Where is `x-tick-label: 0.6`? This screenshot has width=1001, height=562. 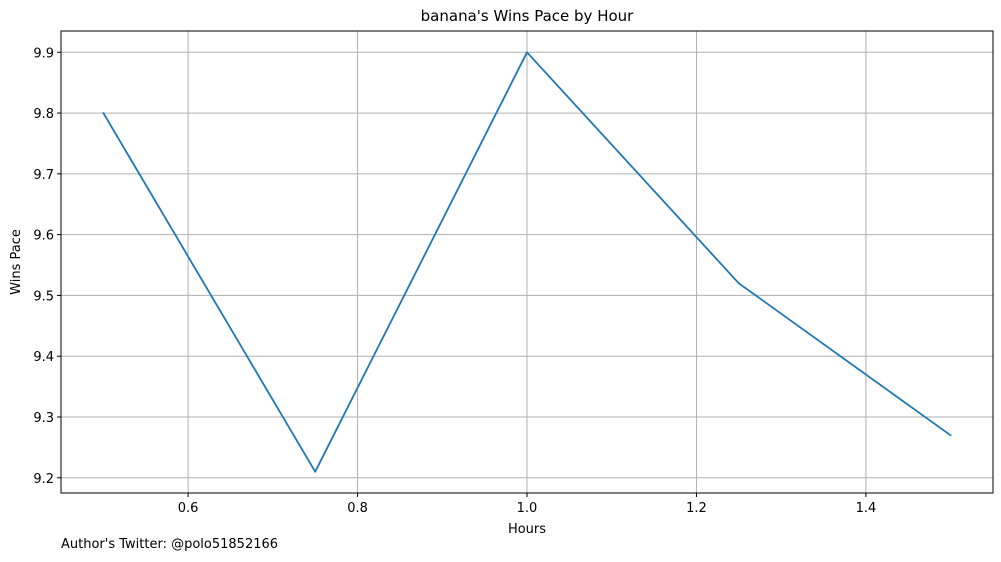 x-tick-label: 0.6 is located at coordinates (188, 508).